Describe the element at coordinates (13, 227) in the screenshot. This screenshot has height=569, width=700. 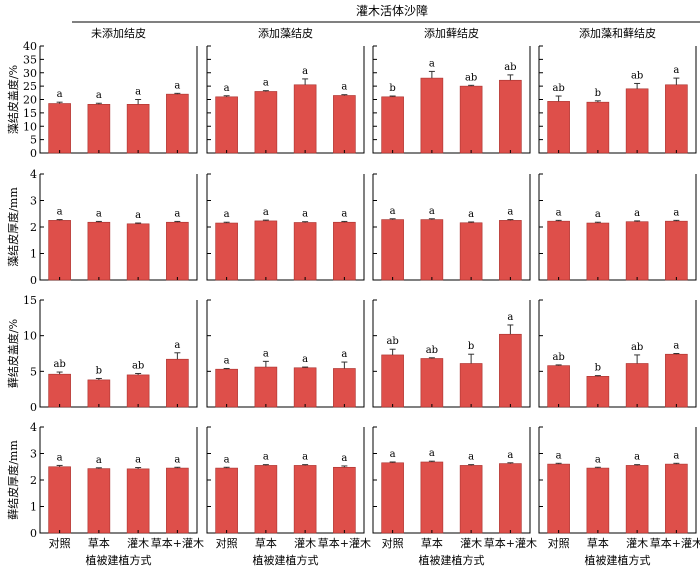
I see `y-axis-label: 藻结皮厚度/mm` at that location.